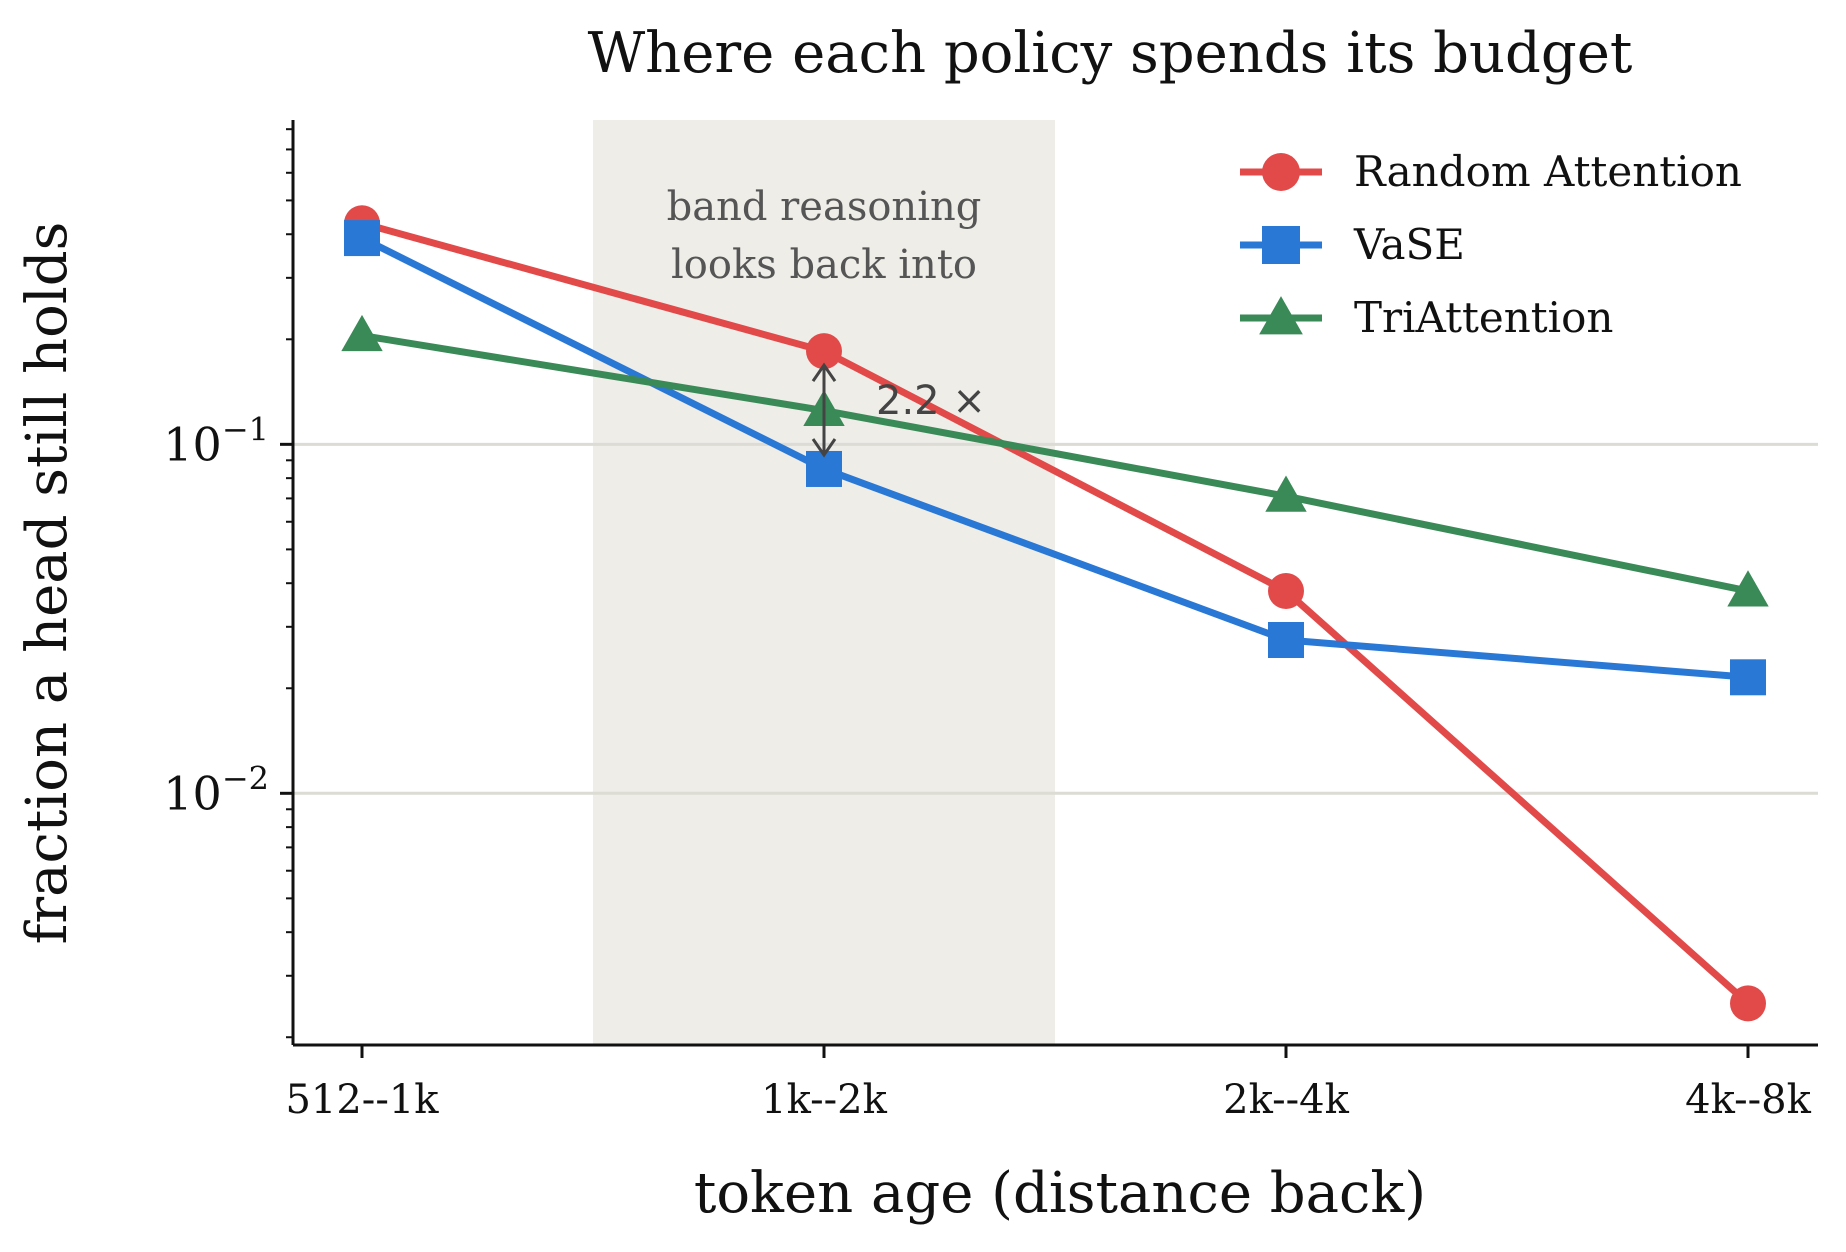 This screenshot has height=1252, width=1846. Describe the element at coordinates (1409, 244) in the screenshot. I see `legend-label-1: VaSE` at that location.